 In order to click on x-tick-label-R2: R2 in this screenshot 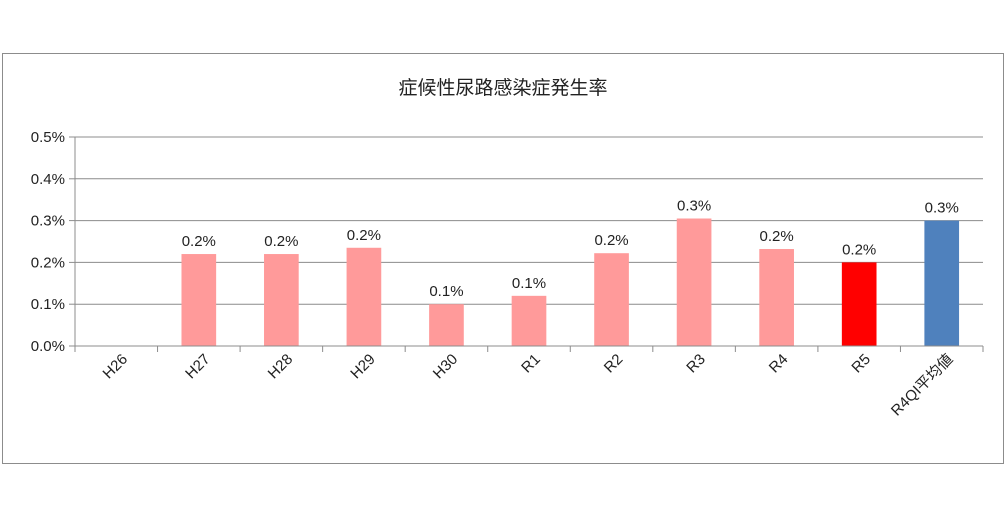, I will do `click(614, 364)`.